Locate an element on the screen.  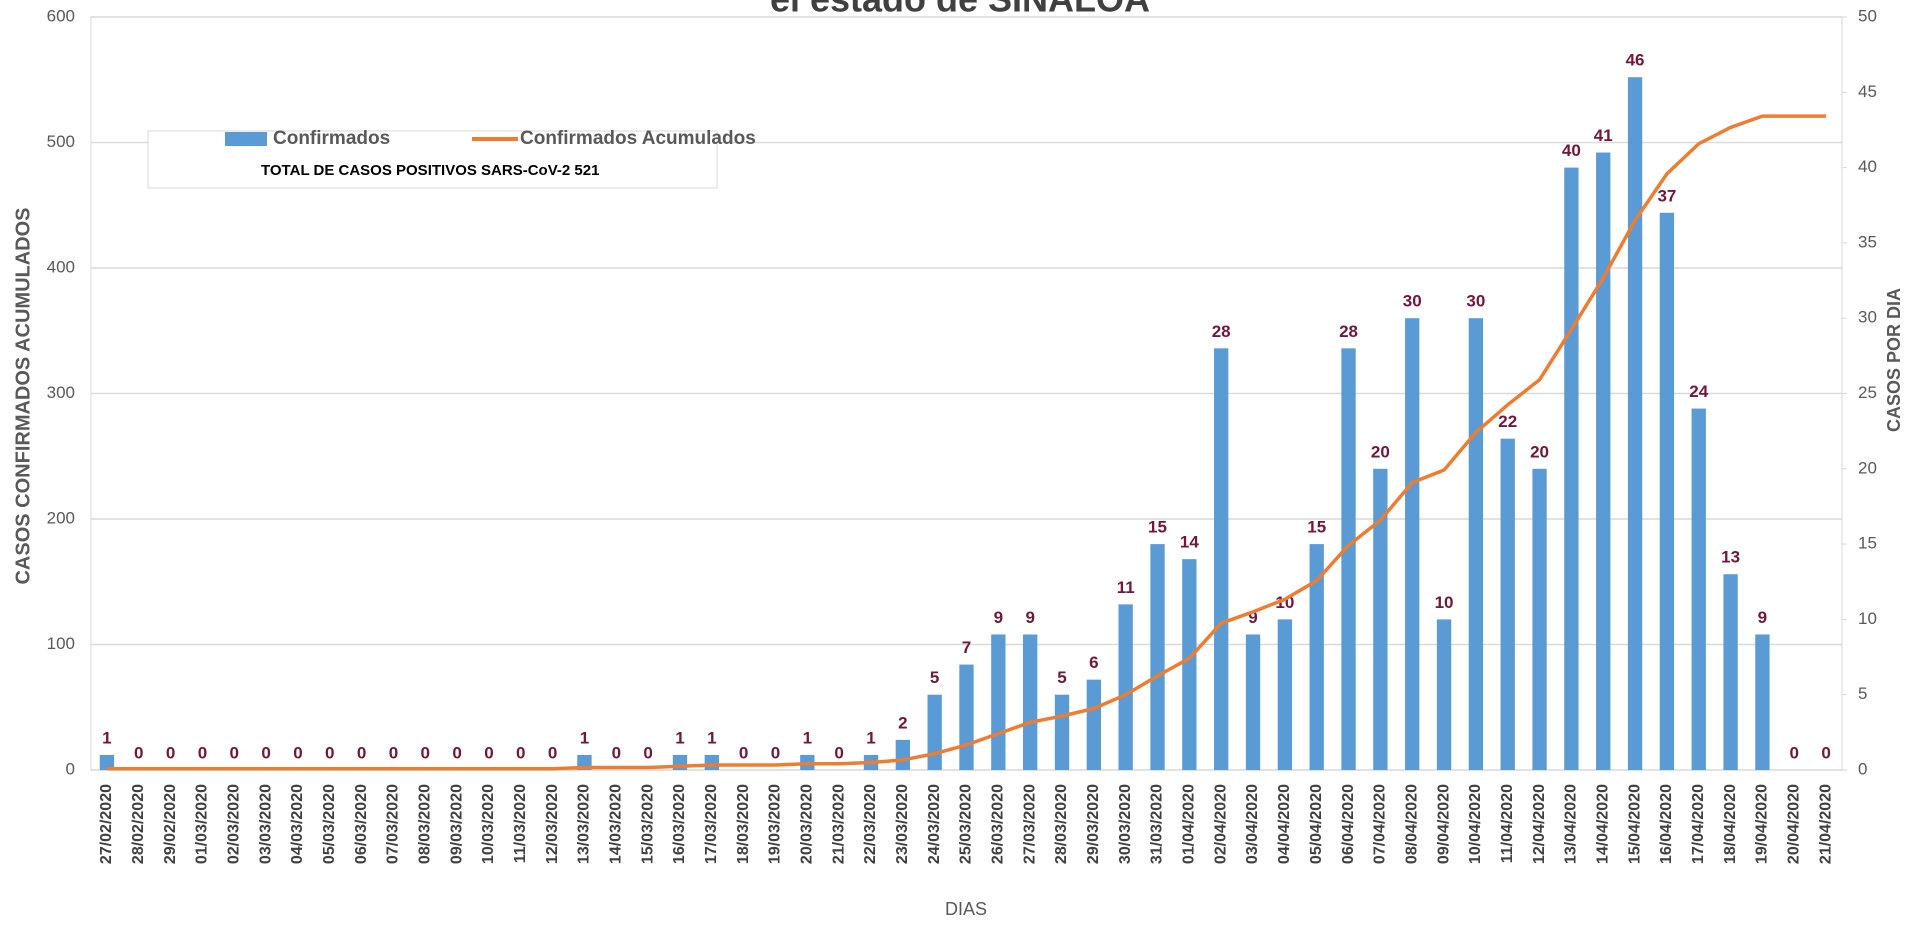
y-tick-label: 300 is located at coordinates (61, 392).